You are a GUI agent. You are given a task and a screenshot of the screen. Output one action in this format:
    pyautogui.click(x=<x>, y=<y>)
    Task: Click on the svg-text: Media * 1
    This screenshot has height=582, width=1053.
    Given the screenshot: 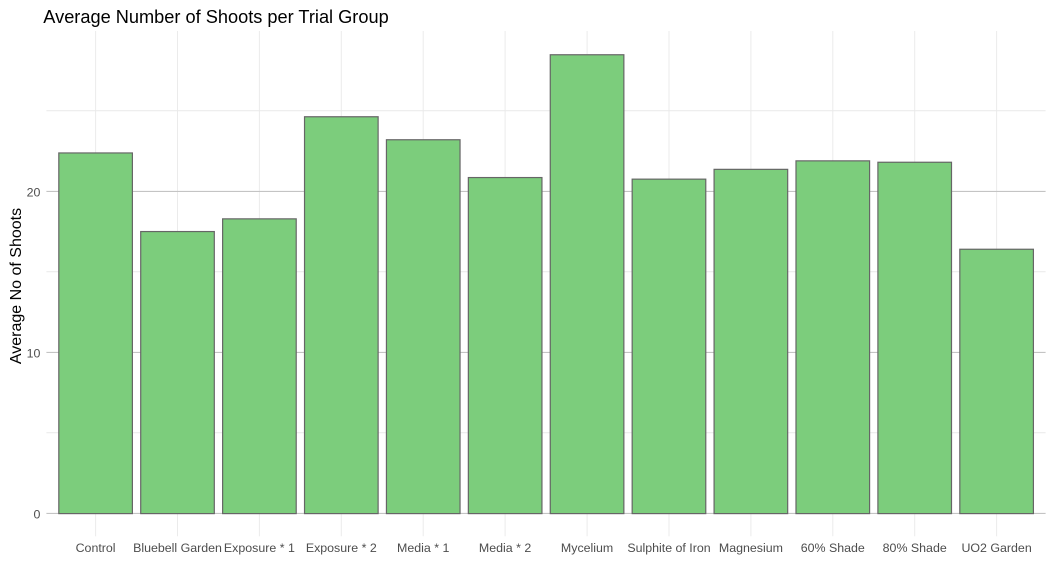 What is the action you would take?
    pyautogui.click(x=423, y=548)
    